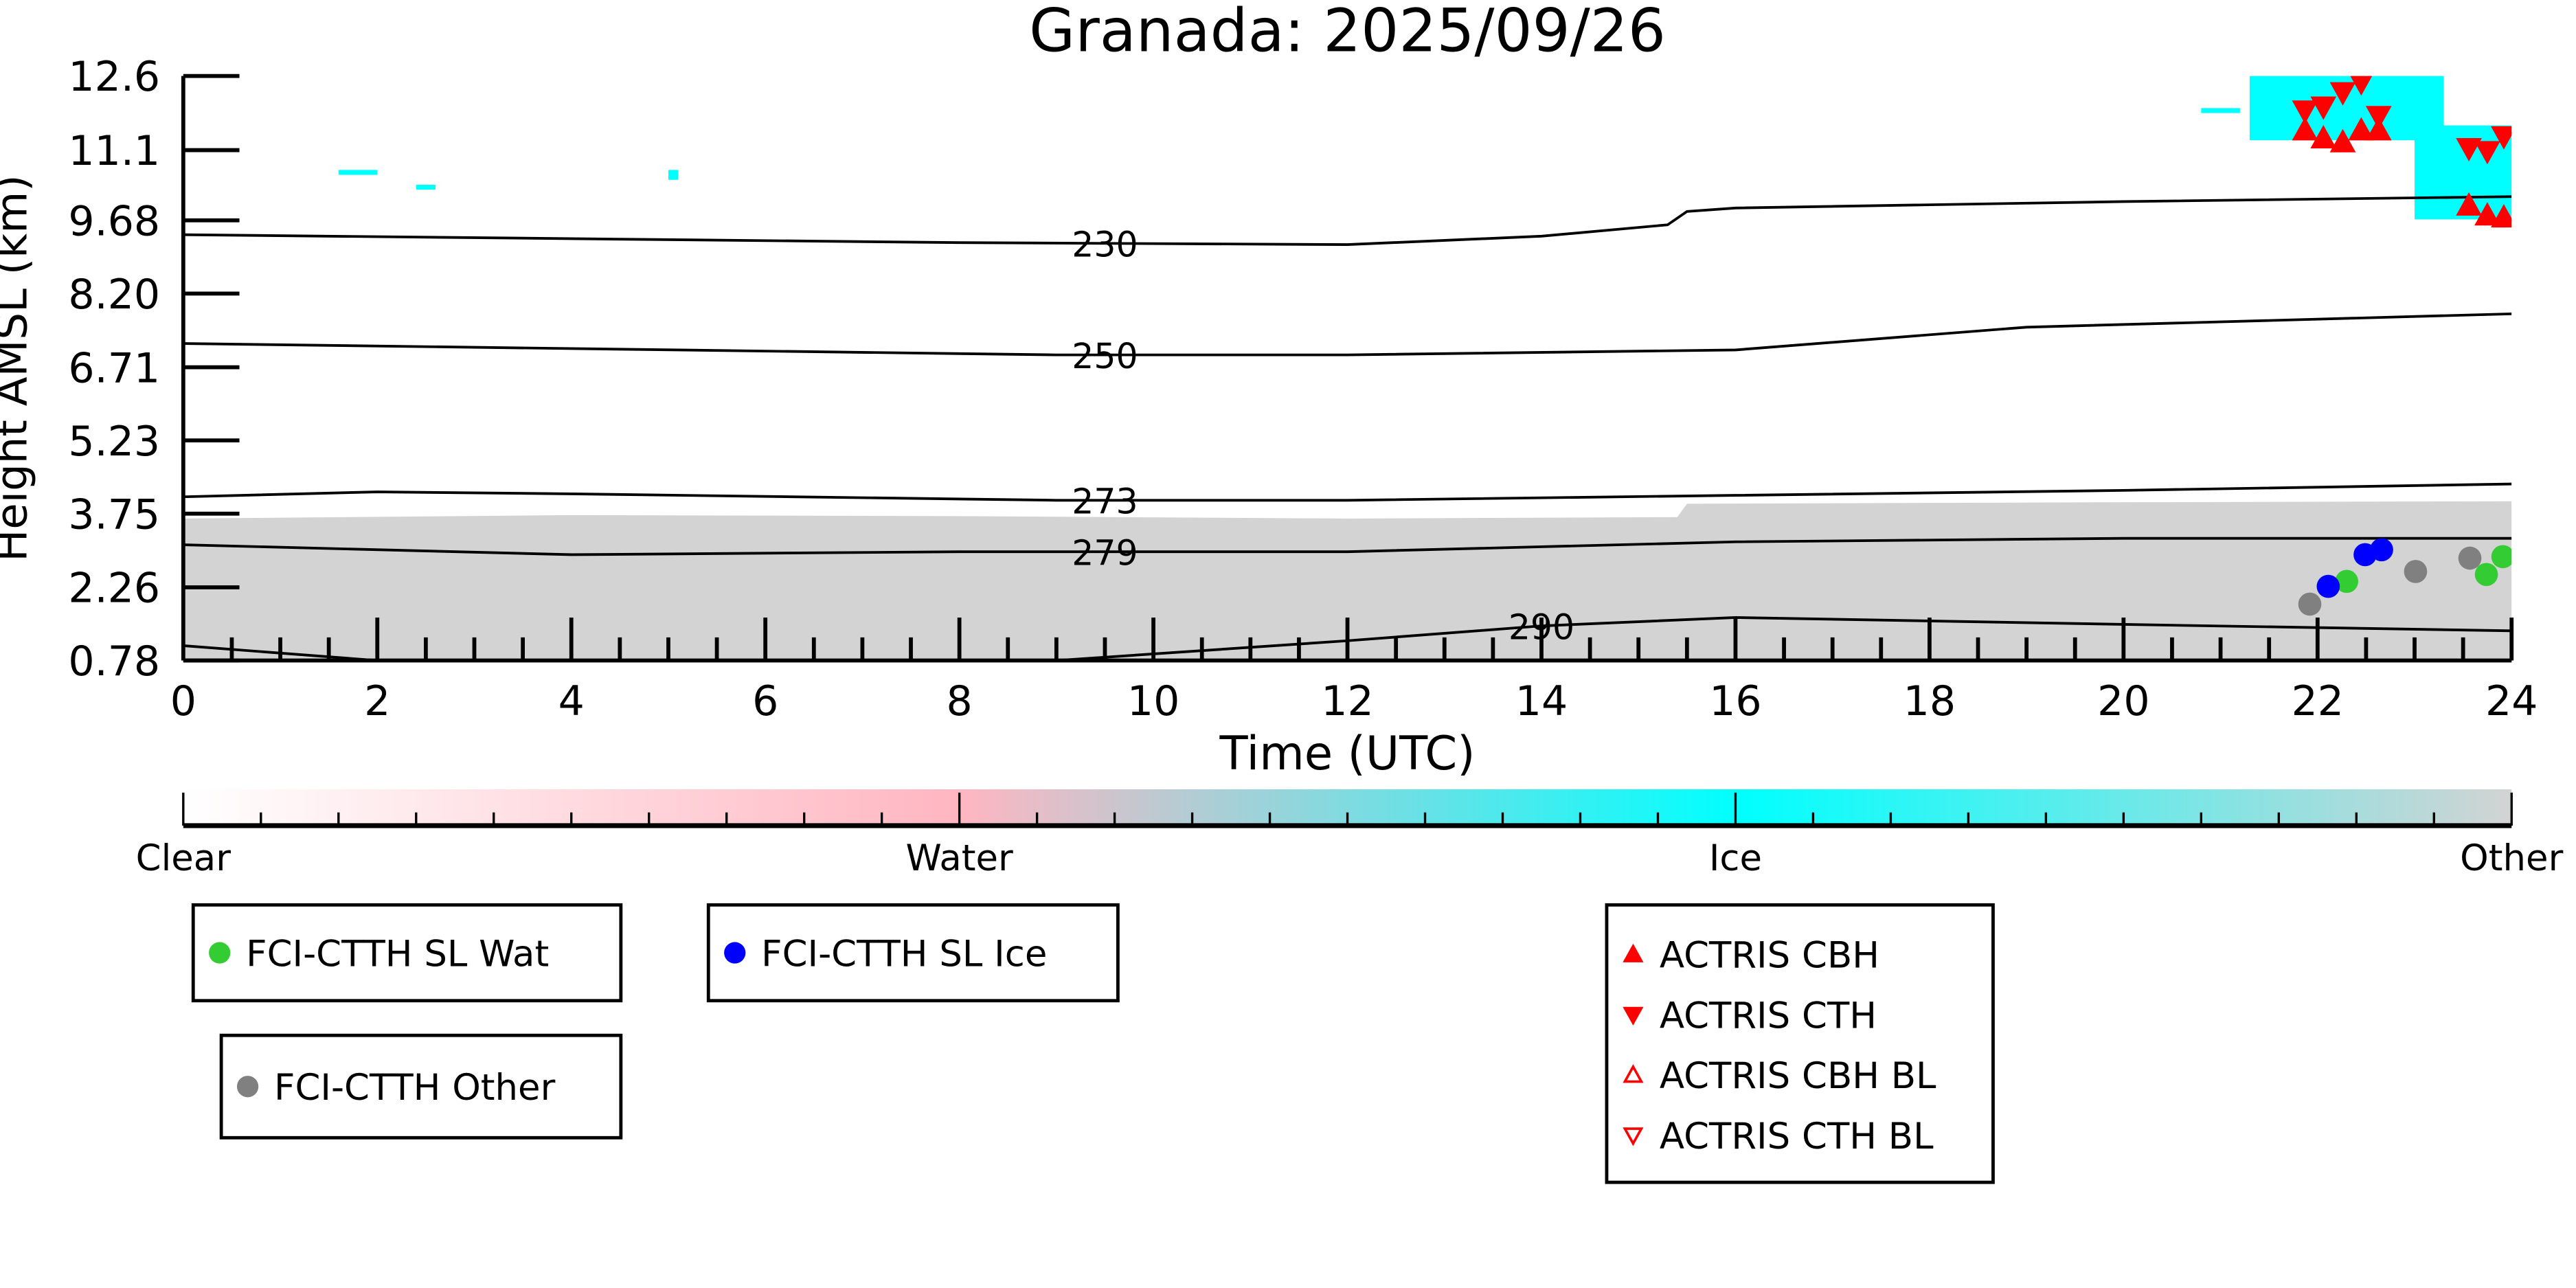 The image size is (2576, 1288). What do you see at coordinates (183, 858) in the screenshot?
I see `colorbar-label-clear: Clear` at bounding box center [183, 858].